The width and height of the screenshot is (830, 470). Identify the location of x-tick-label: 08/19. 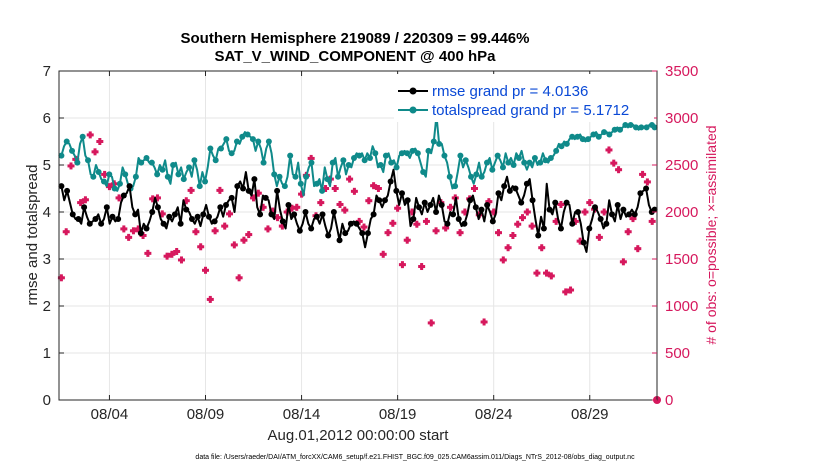
(398, 414).